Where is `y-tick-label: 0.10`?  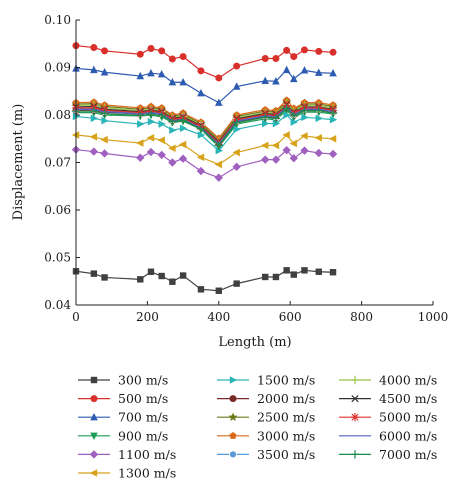 y-tick-label: 0.10 is located at coordinates (57, 20).